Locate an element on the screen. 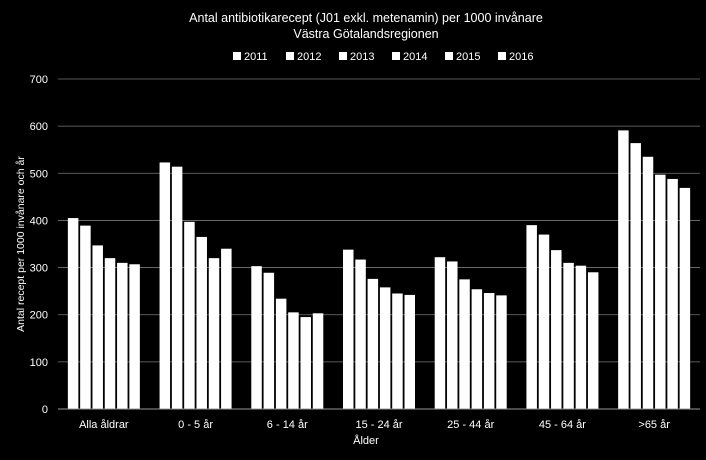  y-tick-label: 500 is located at coordinates (39, 174).